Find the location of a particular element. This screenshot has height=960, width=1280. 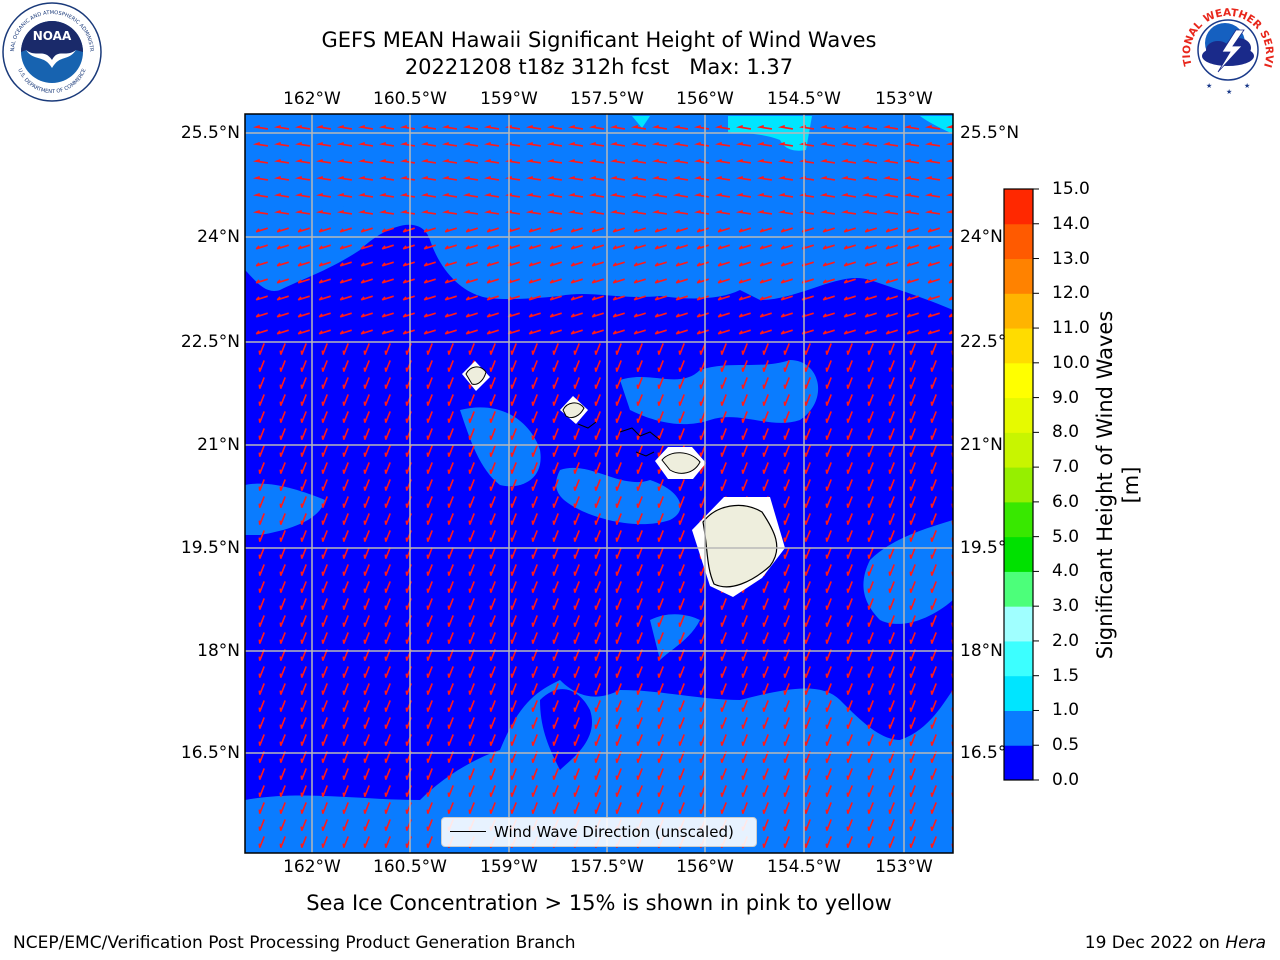

colorbar-tick-label: 8.0 is located at coordinates (1066, 432).